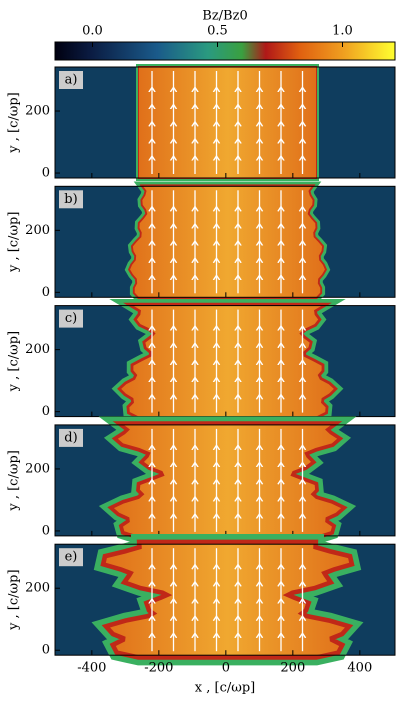 The height and width of the screenshot is (704, 415). I want to click on panel-label: e), so click(71, 557).